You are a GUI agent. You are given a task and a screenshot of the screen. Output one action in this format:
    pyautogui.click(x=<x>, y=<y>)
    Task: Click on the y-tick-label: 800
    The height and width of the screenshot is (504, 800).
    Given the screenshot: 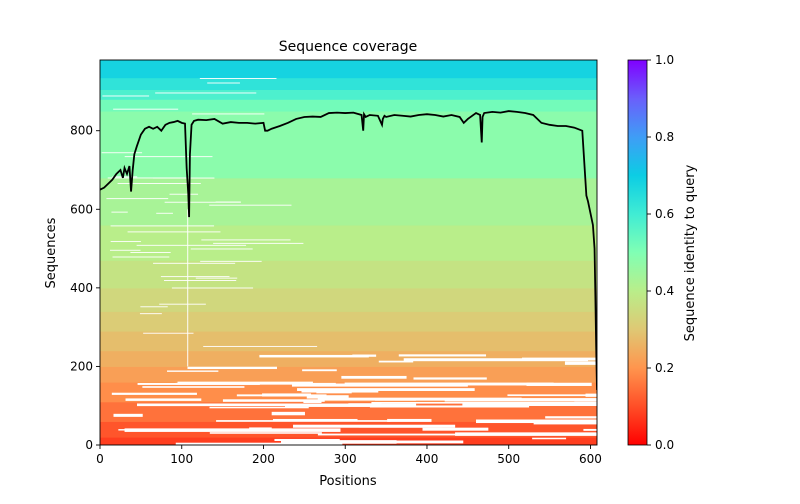 What is the action you would take?
    pyautogui.click(x=81, y=131)
    